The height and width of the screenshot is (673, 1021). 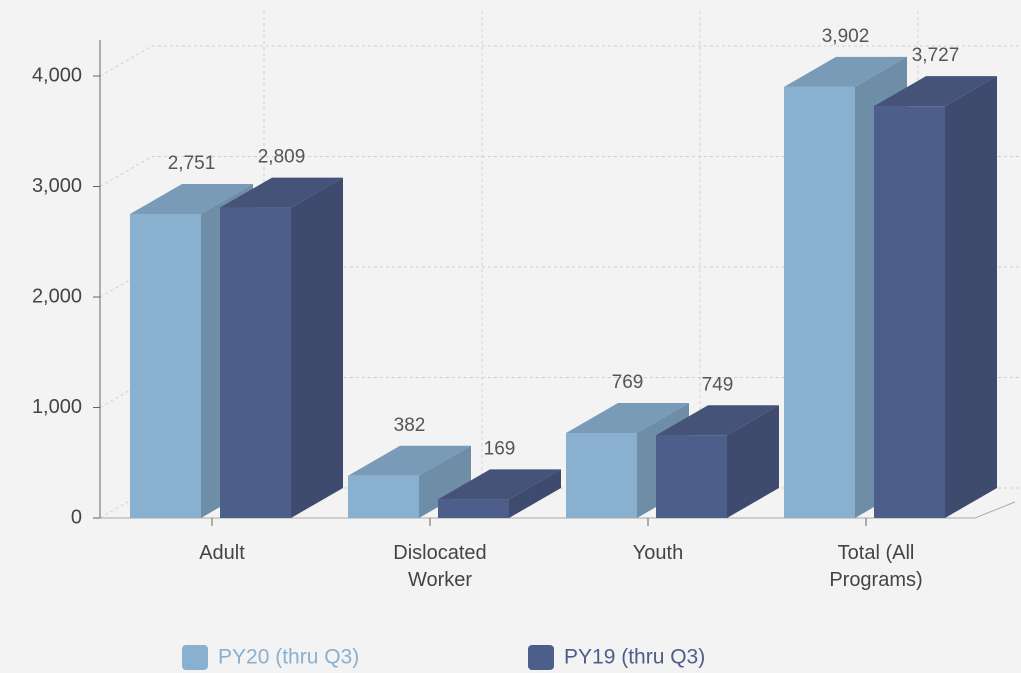 What do you see at coordinates (222, 553) in the screenshot?
I see `x-tick-label: Adult` at bounding box center [222, 553].